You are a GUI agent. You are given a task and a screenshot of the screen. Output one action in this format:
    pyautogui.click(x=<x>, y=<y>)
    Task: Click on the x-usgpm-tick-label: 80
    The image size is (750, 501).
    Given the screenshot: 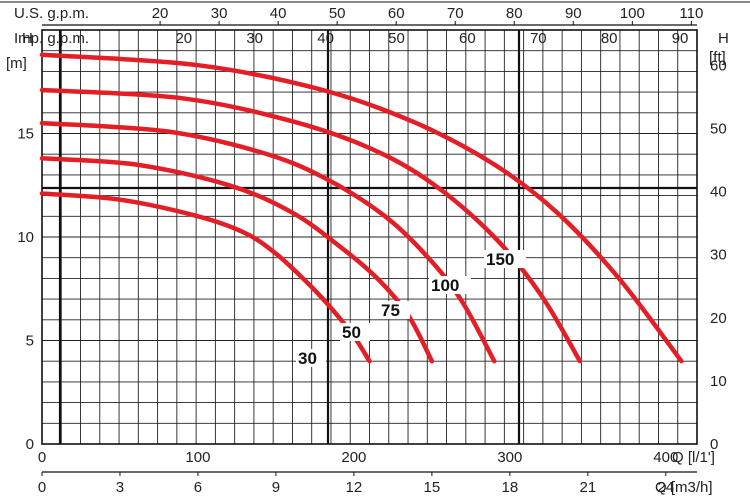 What is the action you would take?
    pyautogui.click(x=514, y=13)
    